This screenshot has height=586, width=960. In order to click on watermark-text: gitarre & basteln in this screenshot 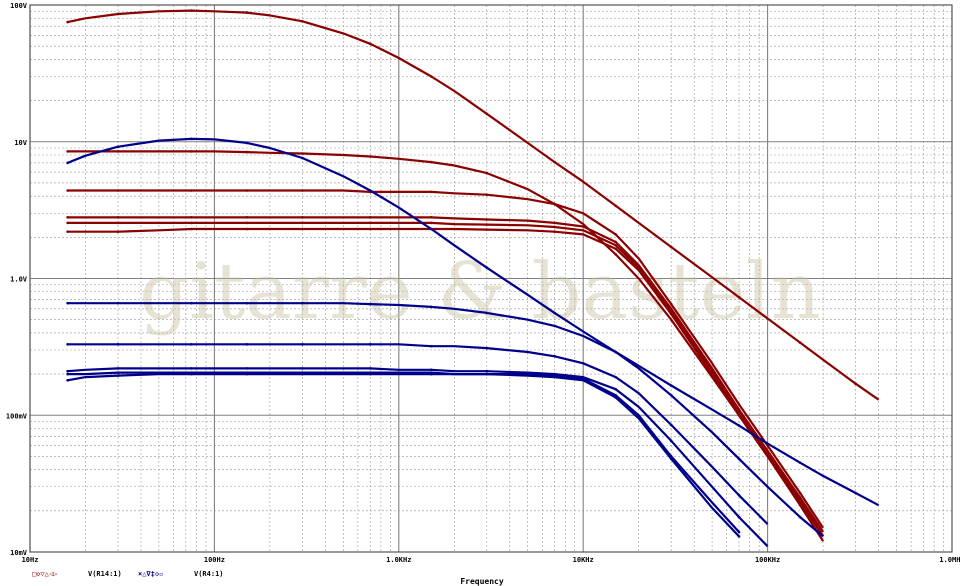, I will do `click(480, 292)`.